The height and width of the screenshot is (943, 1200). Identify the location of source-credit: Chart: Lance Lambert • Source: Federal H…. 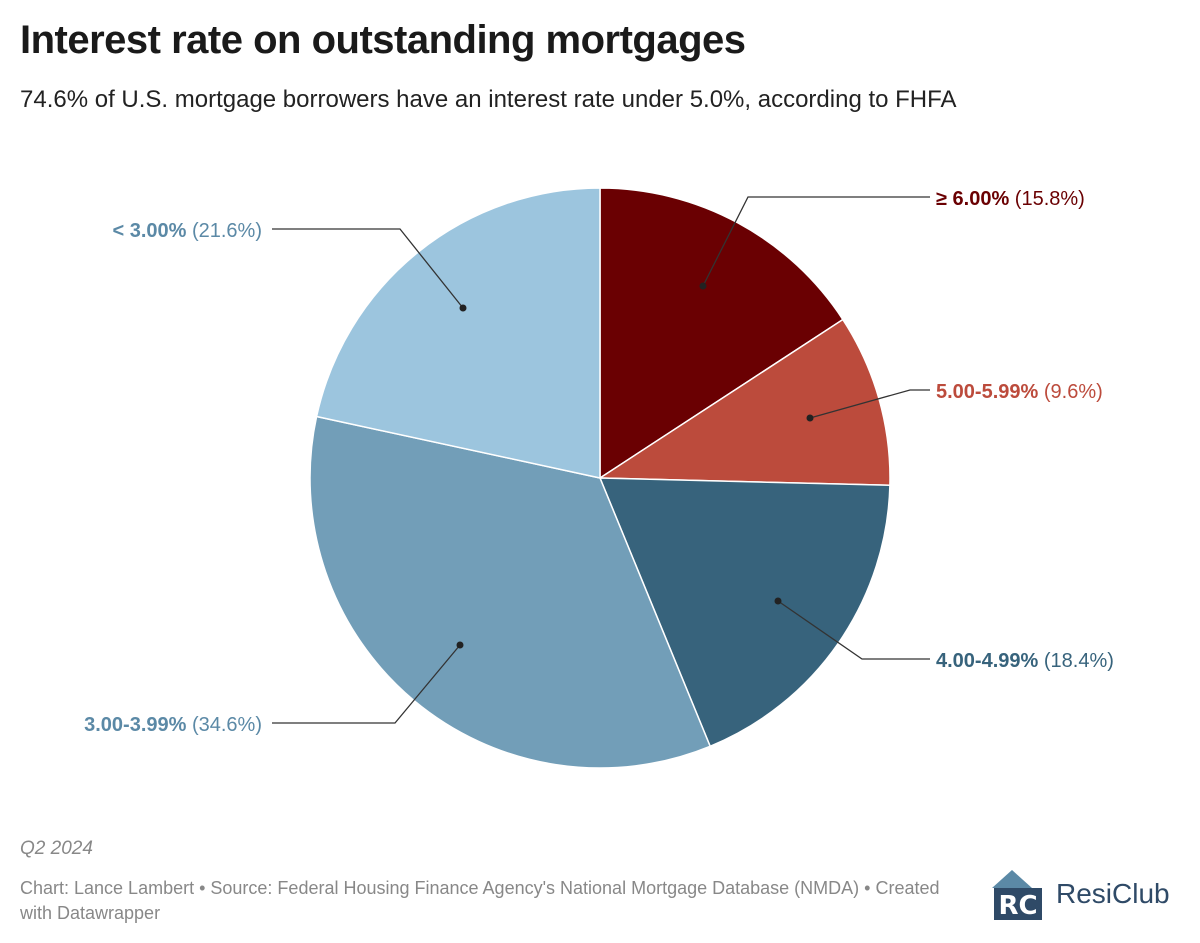
(480, 900).